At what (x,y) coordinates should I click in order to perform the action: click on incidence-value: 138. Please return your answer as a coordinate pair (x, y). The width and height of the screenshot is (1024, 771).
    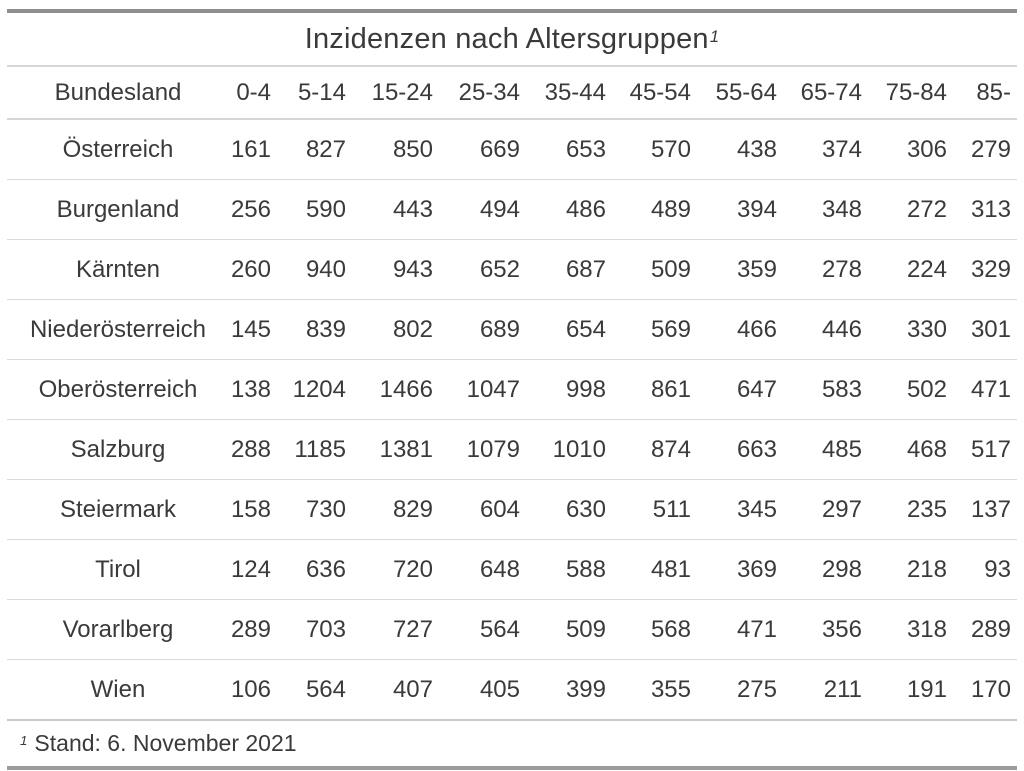
    Looking at the image, I should click on (253, 389).